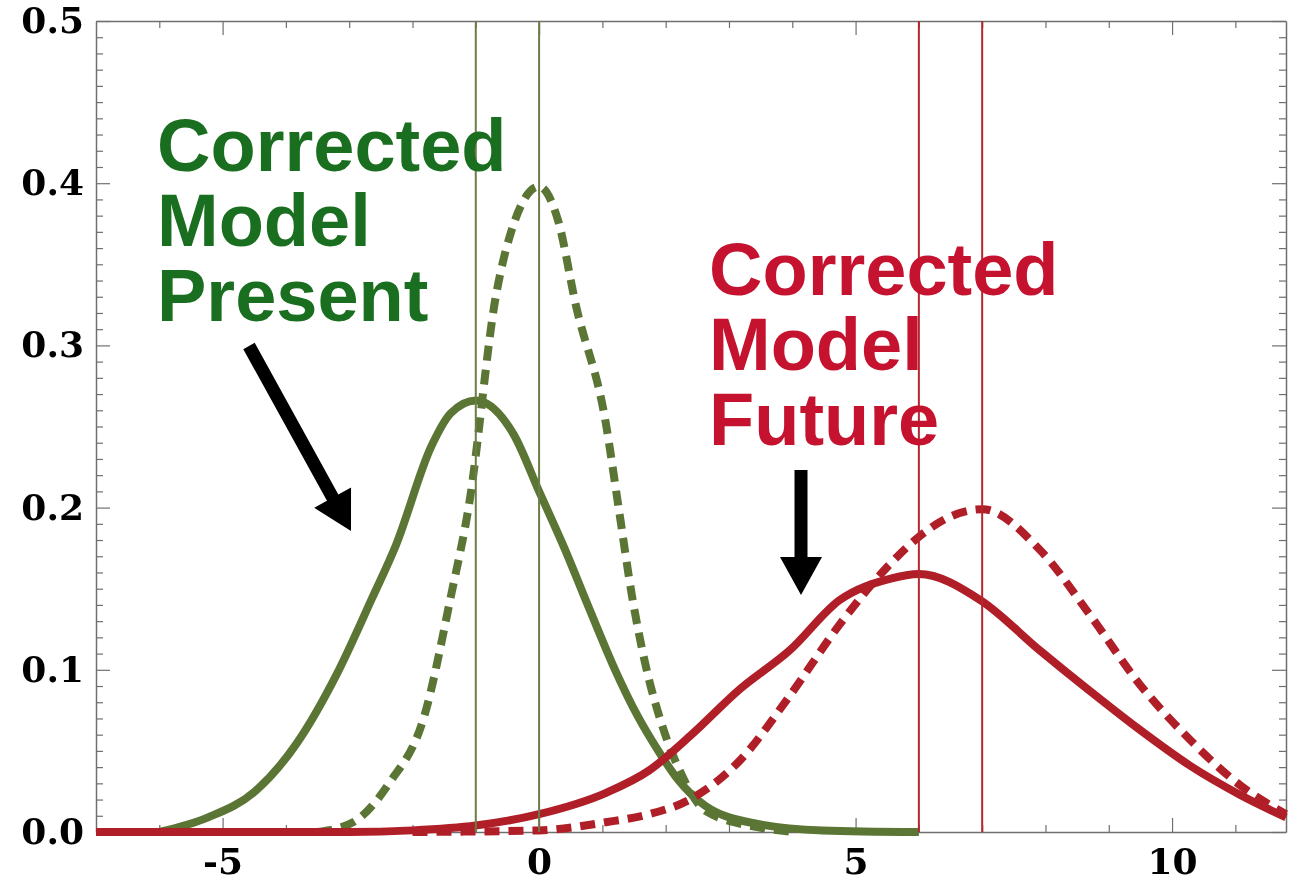  I want to click on y-tick-label: 0.0, so click(52, 831).